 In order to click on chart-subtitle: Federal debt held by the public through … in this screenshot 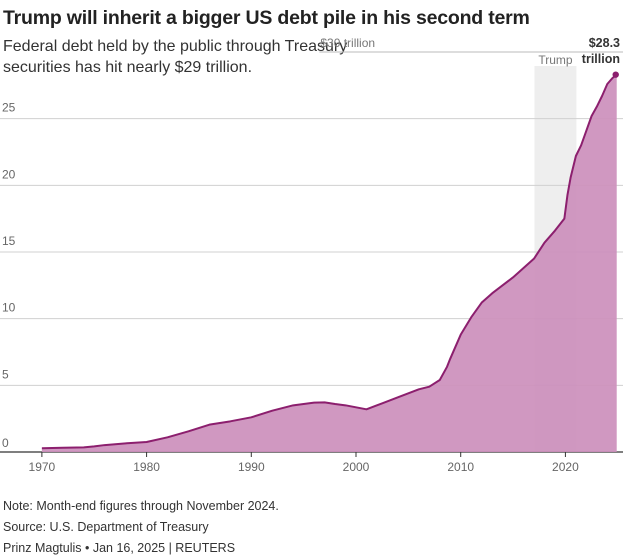, I will do `click(175, 57)`.